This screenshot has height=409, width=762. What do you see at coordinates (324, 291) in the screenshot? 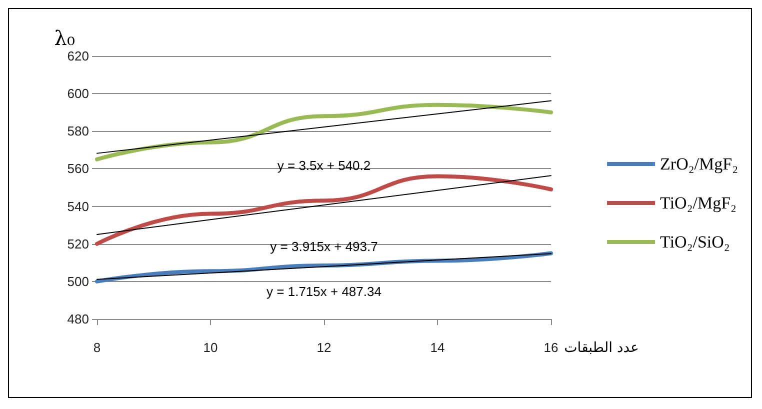
I see `annotation: y = 1.715x + 487.34` at bounding box center [324, 291].